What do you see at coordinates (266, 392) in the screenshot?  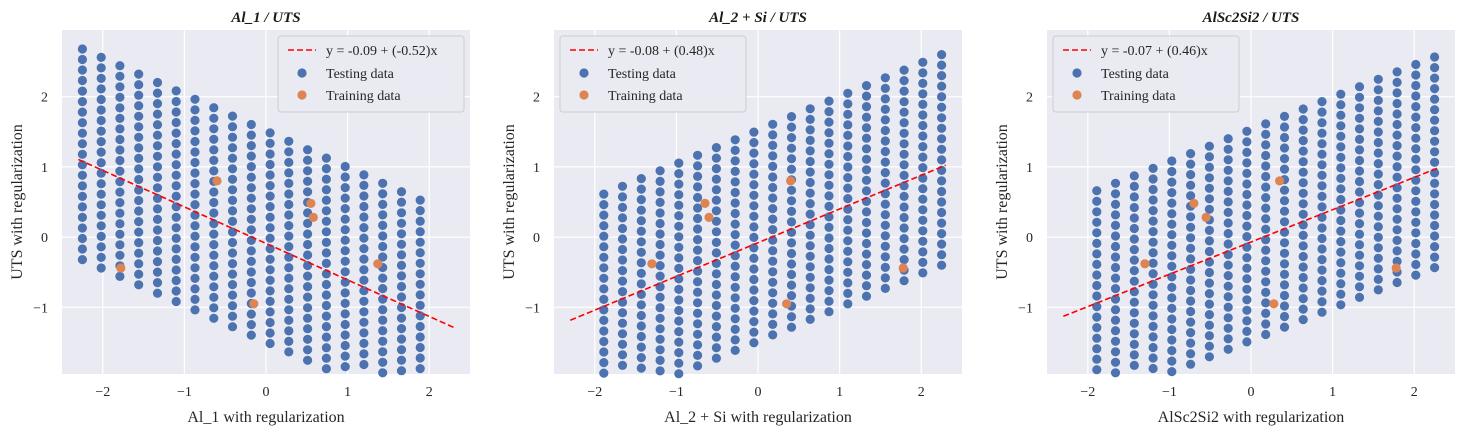 I see `x-tick-label: 0` at bounding box center [266, 392].